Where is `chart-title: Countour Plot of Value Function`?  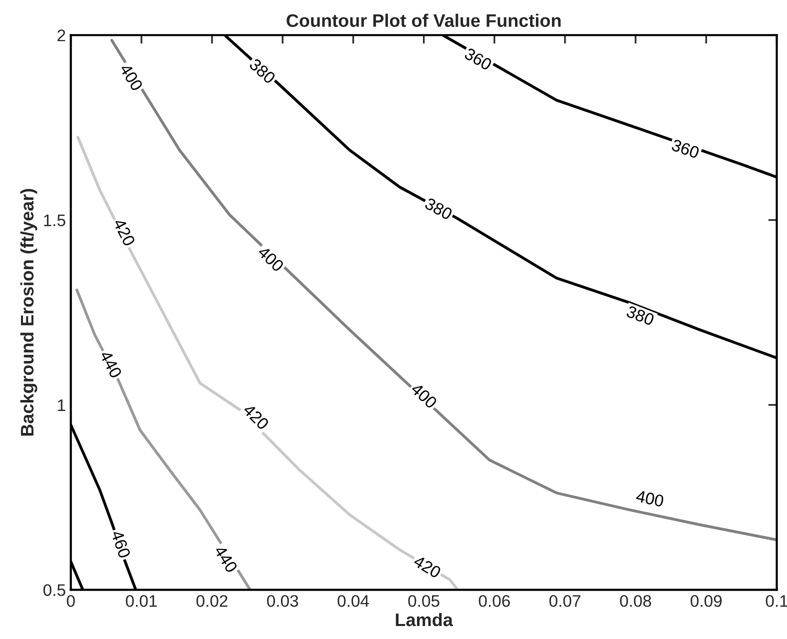 chart-title: Countour Plot of Value Function is located at coordinates (423, 20).